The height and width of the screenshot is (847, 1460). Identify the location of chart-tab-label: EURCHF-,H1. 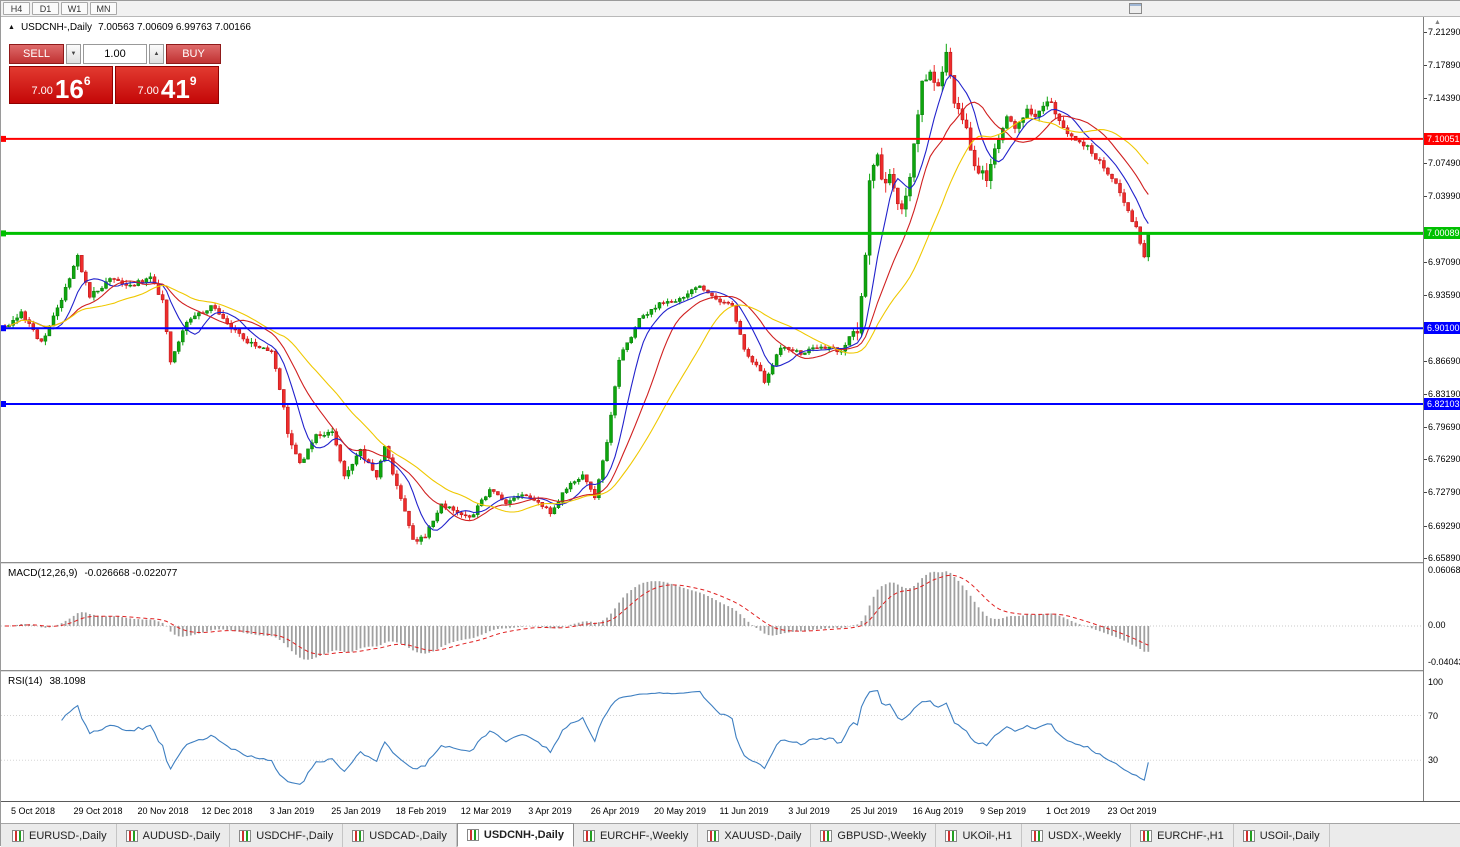
(1190, 835).